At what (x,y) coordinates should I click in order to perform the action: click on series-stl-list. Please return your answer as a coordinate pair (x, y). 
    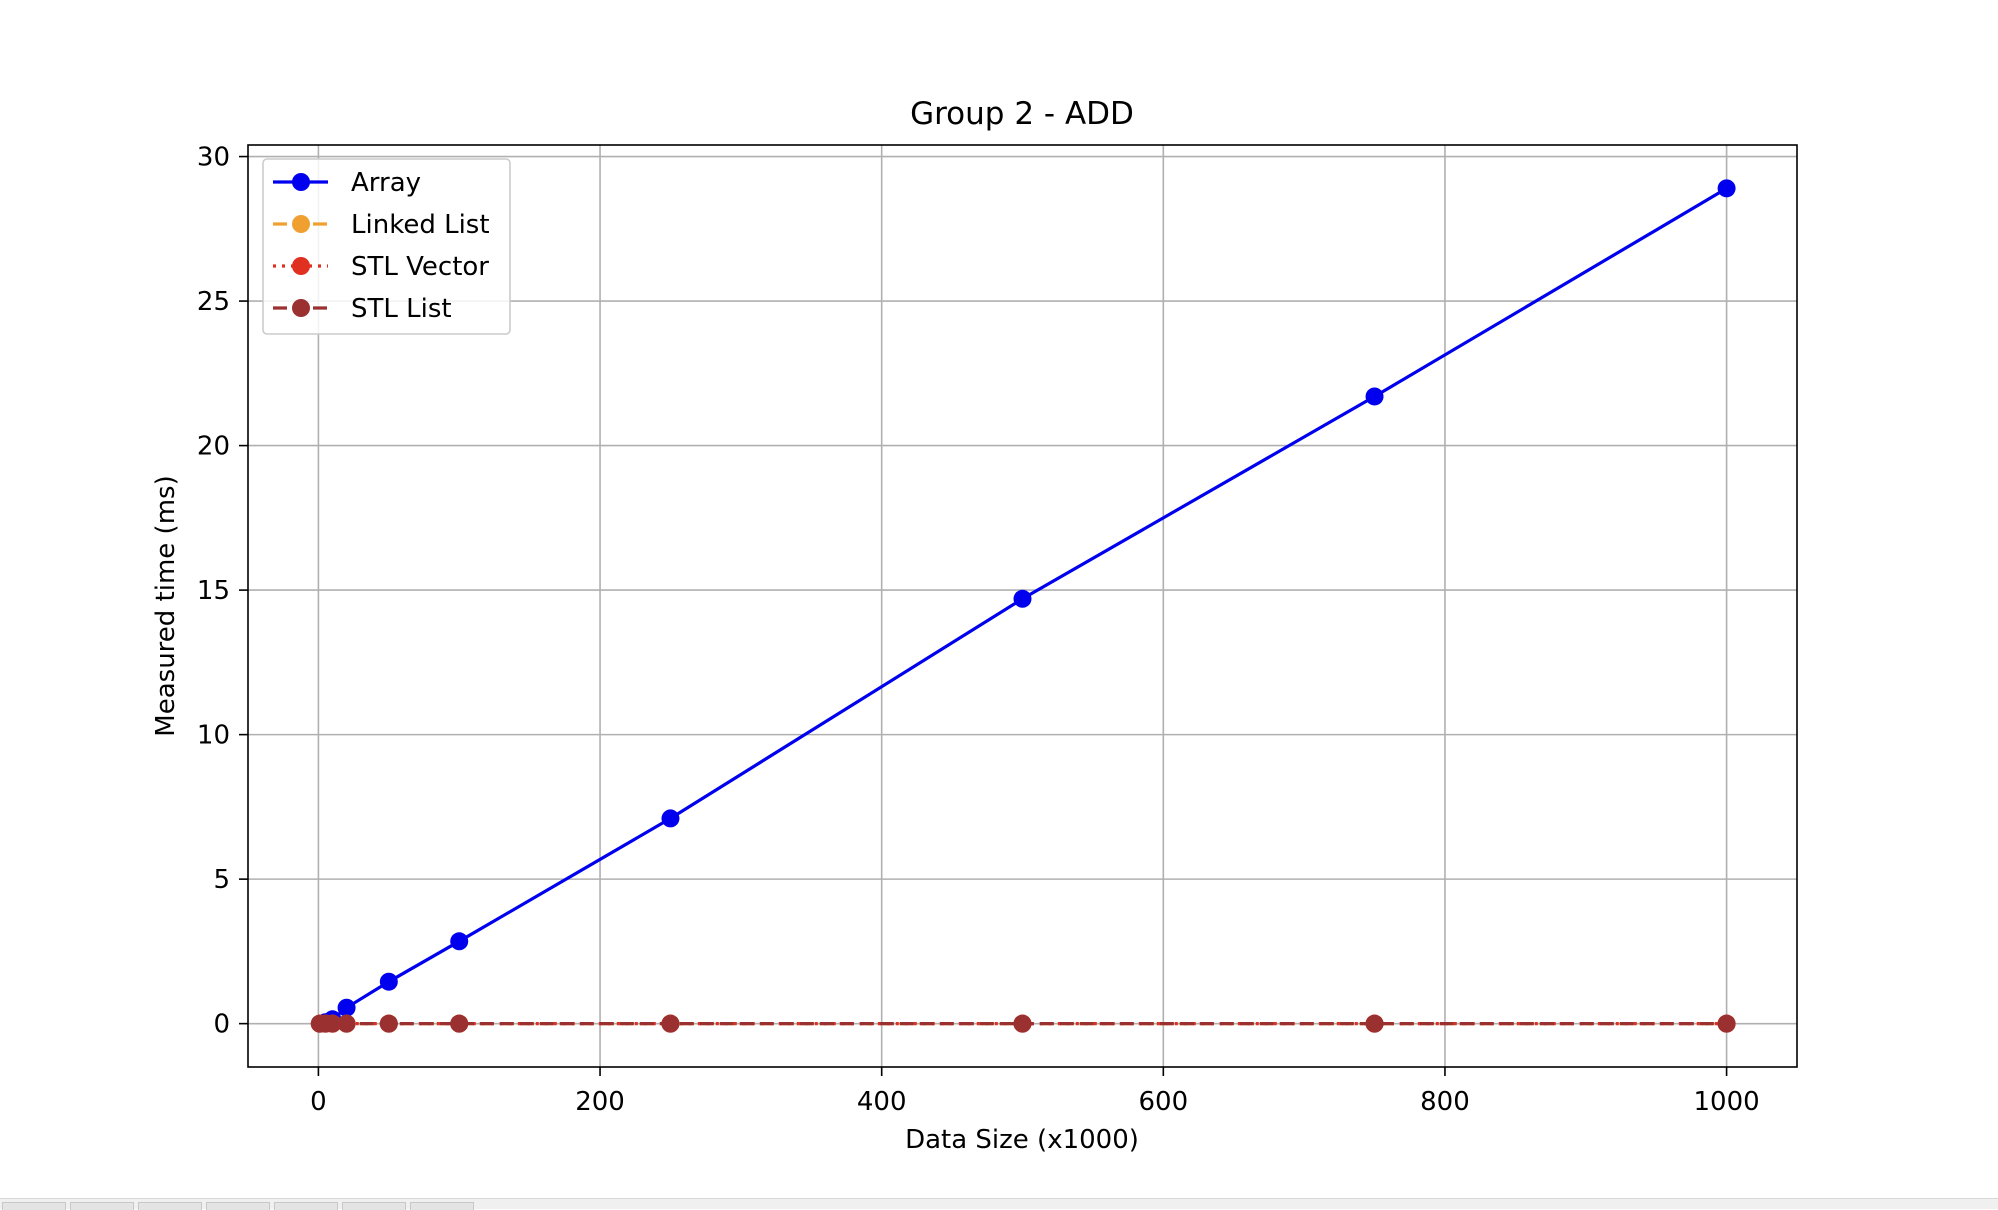
    Looking at the image, I should click on (1023, 1023).